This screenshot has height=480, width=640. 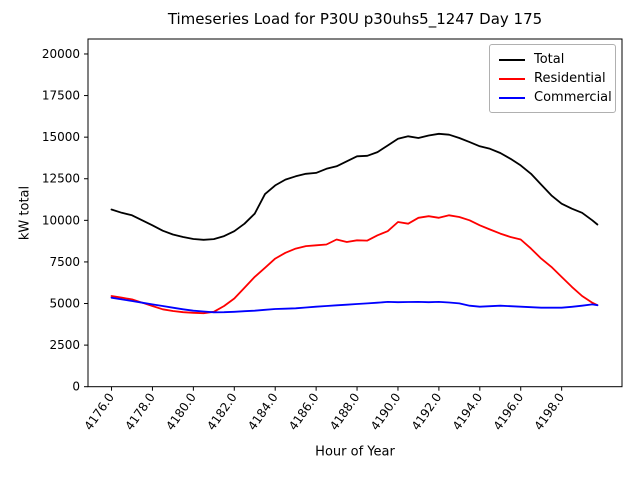 I want to click on x-tick-label: 4190.0, so click(x=386, y=411).